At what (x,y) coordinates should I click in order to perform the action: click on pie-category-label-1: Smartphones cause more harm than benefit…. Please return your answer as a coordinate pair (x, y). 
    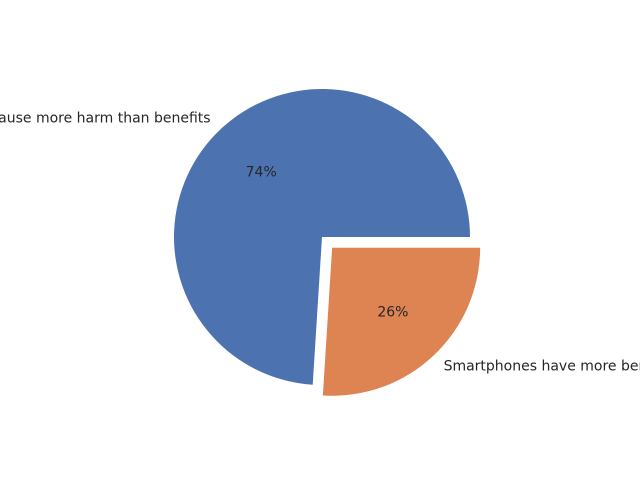
    Looking at the image, I should click on (105, 118).